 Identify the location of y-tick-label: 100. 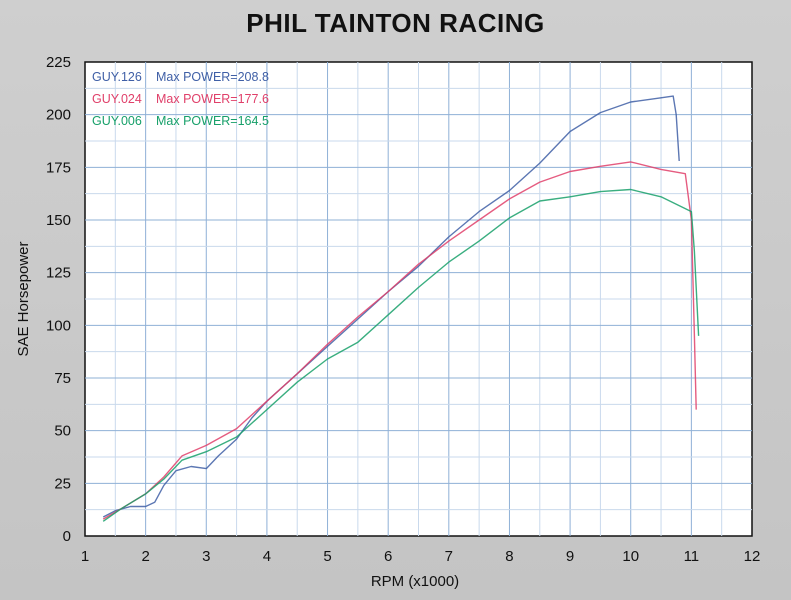
(58, 325).